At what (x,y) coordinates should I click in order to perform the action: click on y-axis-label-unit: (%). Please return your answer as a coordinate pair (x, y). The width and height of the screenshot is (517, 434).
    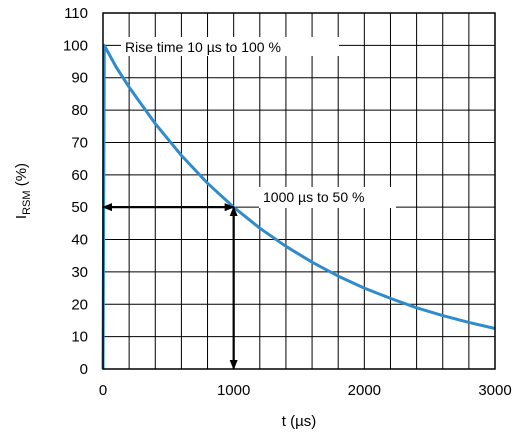
    Looking at the image, I should click on (21, 177).